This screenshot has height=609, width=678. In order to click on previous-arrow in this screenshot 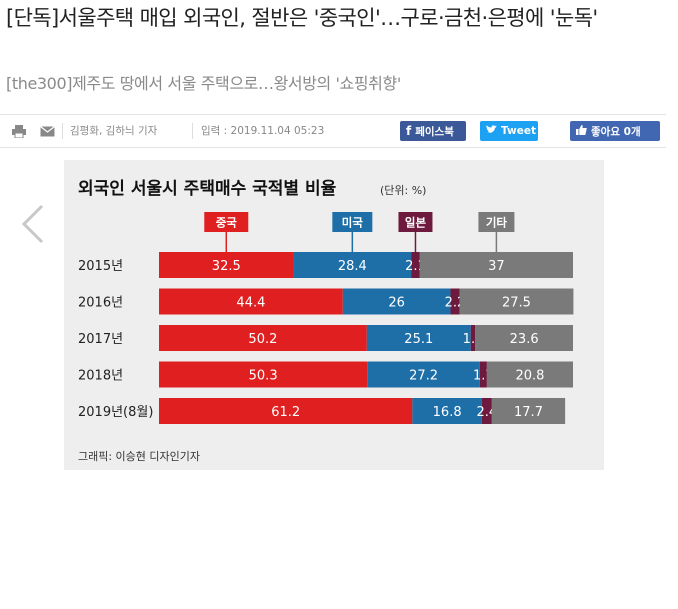, I will do `click(34, 224)`.